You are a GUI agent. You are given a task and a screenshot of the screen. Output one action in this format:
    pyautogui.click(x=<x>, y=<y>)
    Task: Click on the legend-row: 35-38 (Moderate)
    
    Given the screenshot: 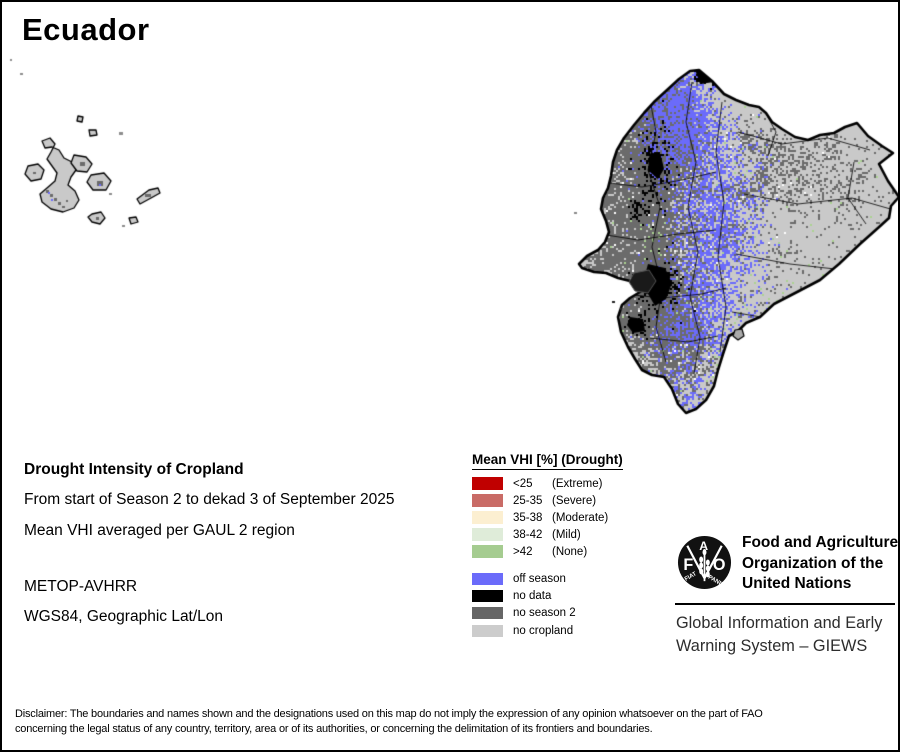 What is the action you would take?
    pyautogui.click(x=577, y=517)
    